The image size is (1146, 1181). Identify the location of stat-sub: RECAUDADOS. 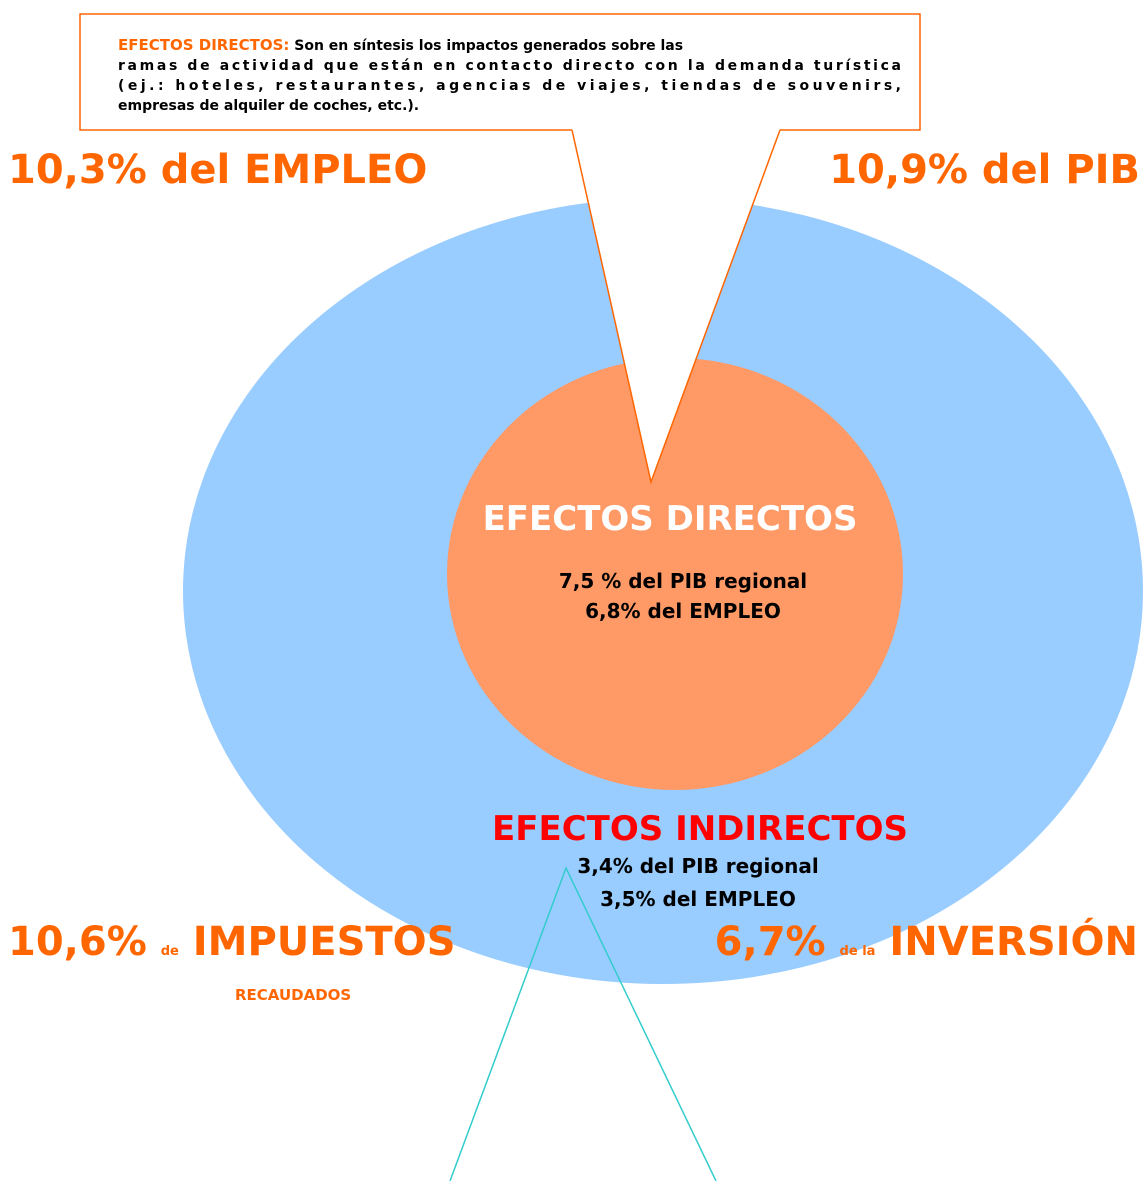
(293, 995).